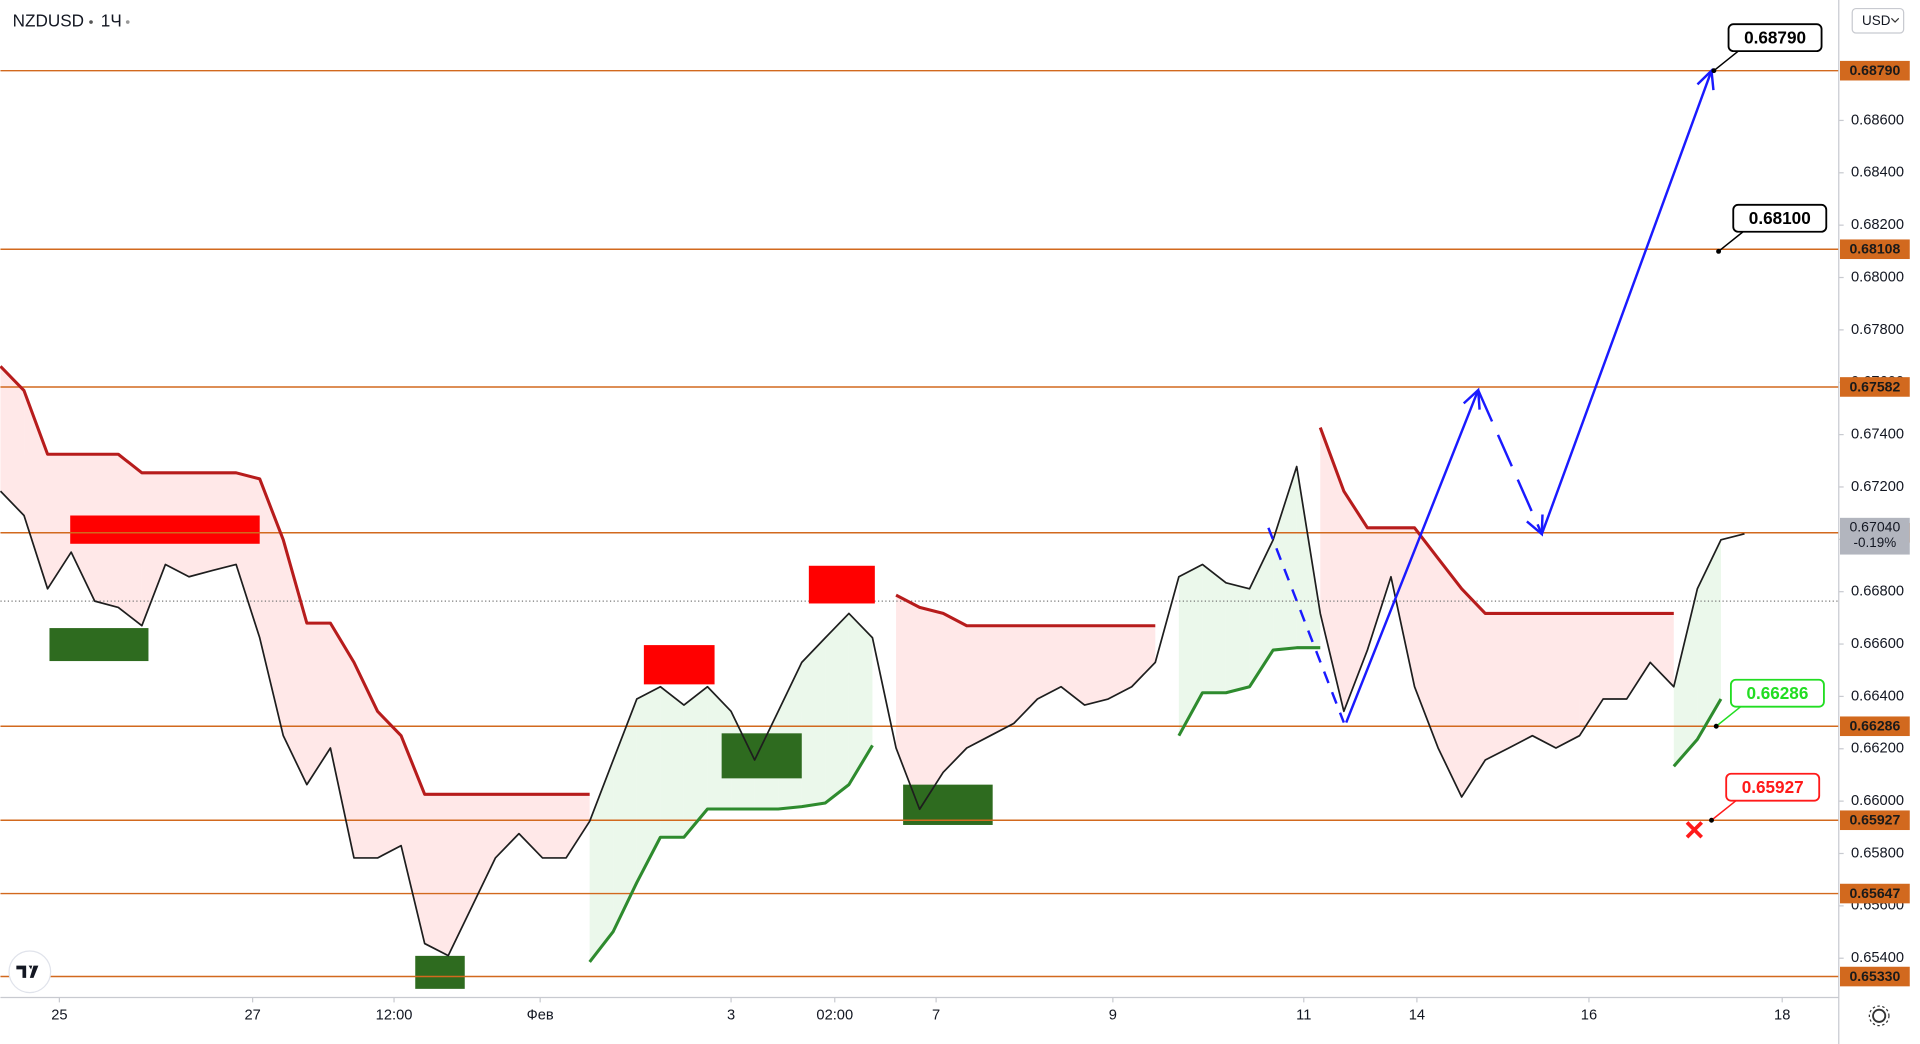 The image size is (1920, 1044). I want to click on level-label: 0.66286, so click(1874, 726).